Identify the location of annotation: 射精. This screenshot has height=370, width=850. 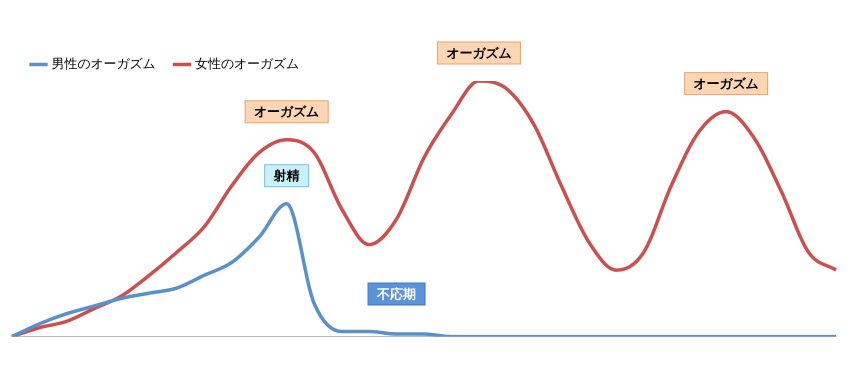
(286, 176).